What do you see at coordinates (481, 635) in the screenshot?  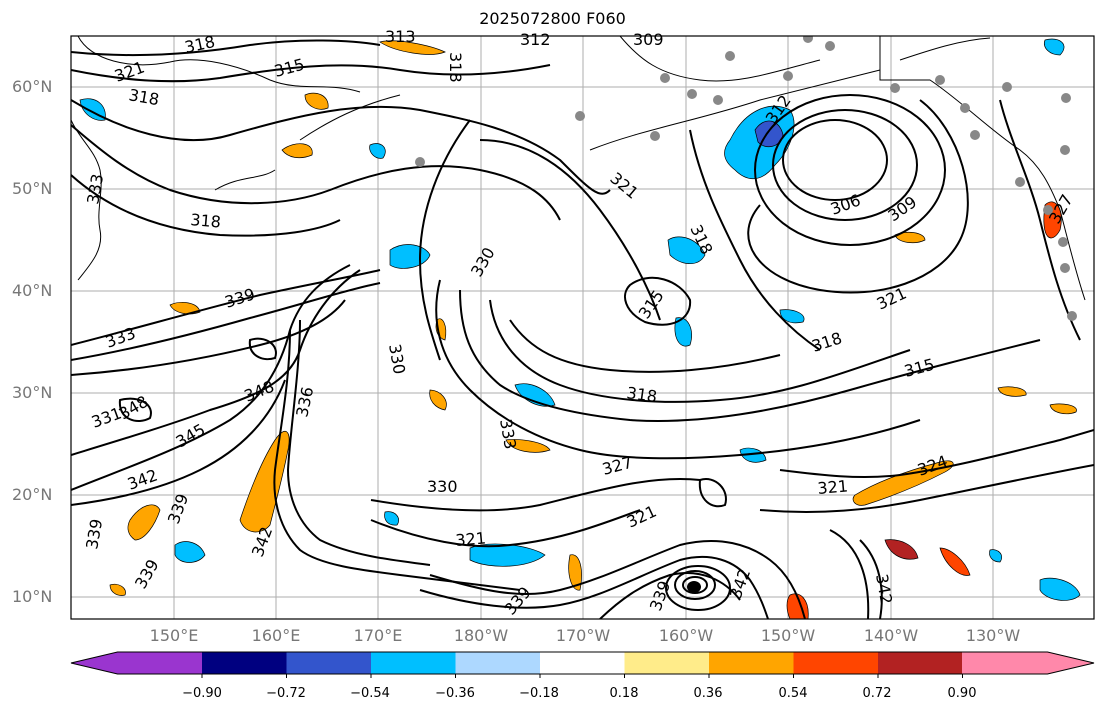 I see `lon-label: 180°W` at bounding box center [481, 635].